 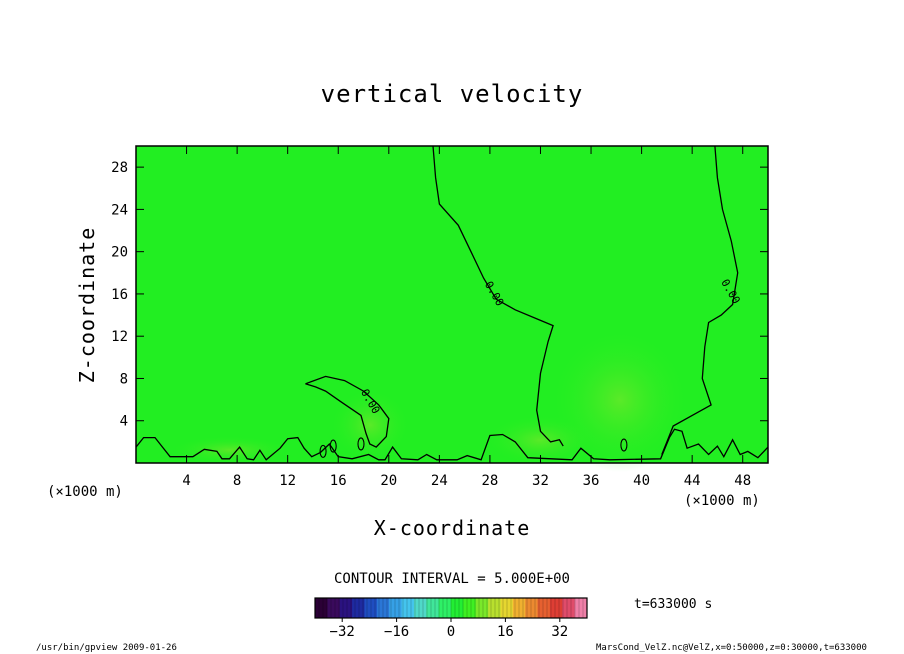 I want to click on x-unit-left: (×1000 m), so click(x=85, y=492).